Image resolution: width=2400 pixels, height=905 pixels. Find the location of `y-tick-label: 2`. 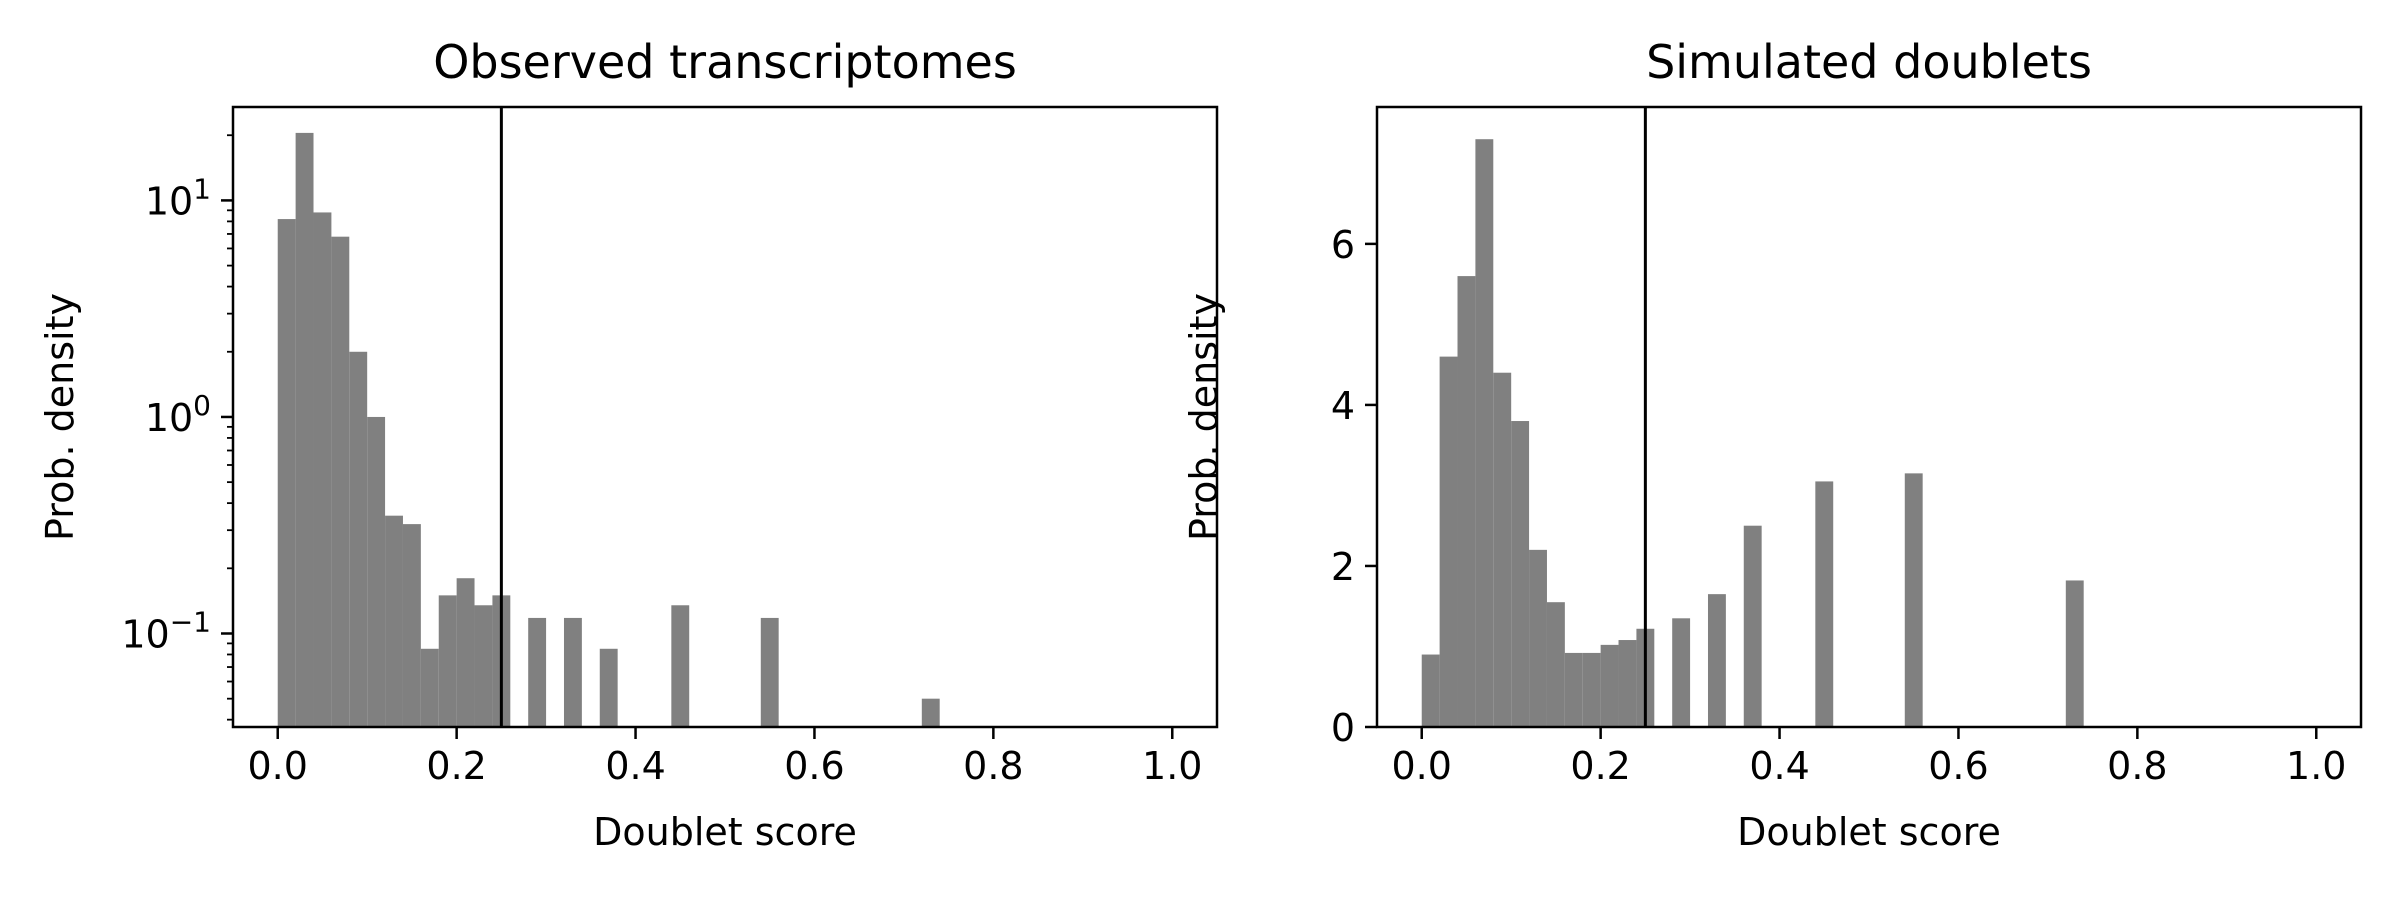

y-tick-label: 2 is located at coordinates (1343, 567).